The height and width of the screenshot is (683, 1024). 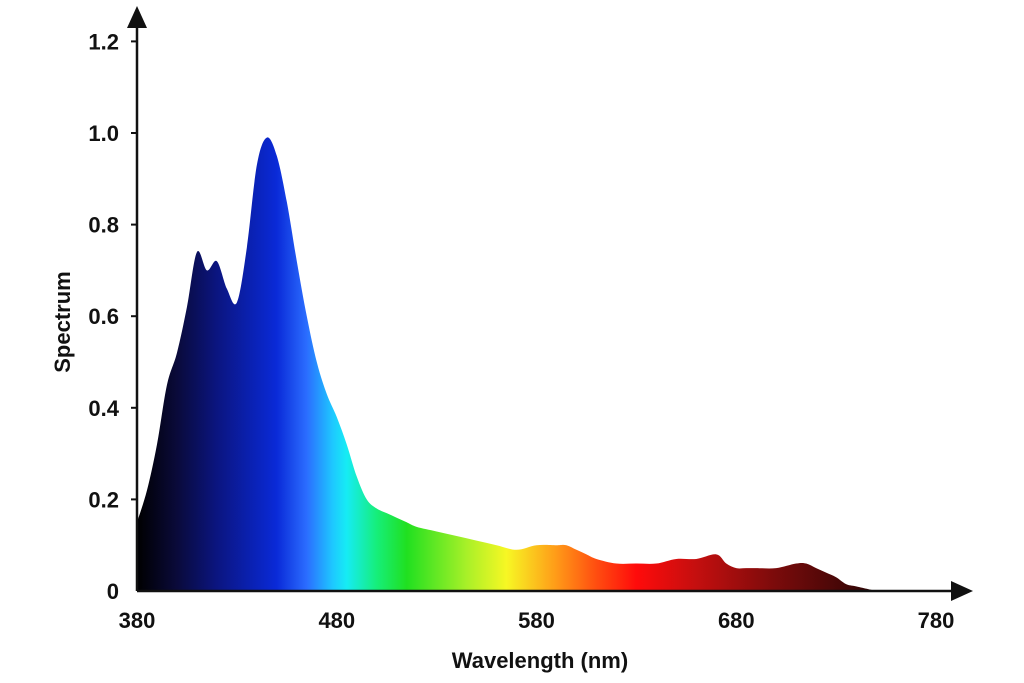 I want to click on y-tick-label: 1.0, so click(x=103, y=133).